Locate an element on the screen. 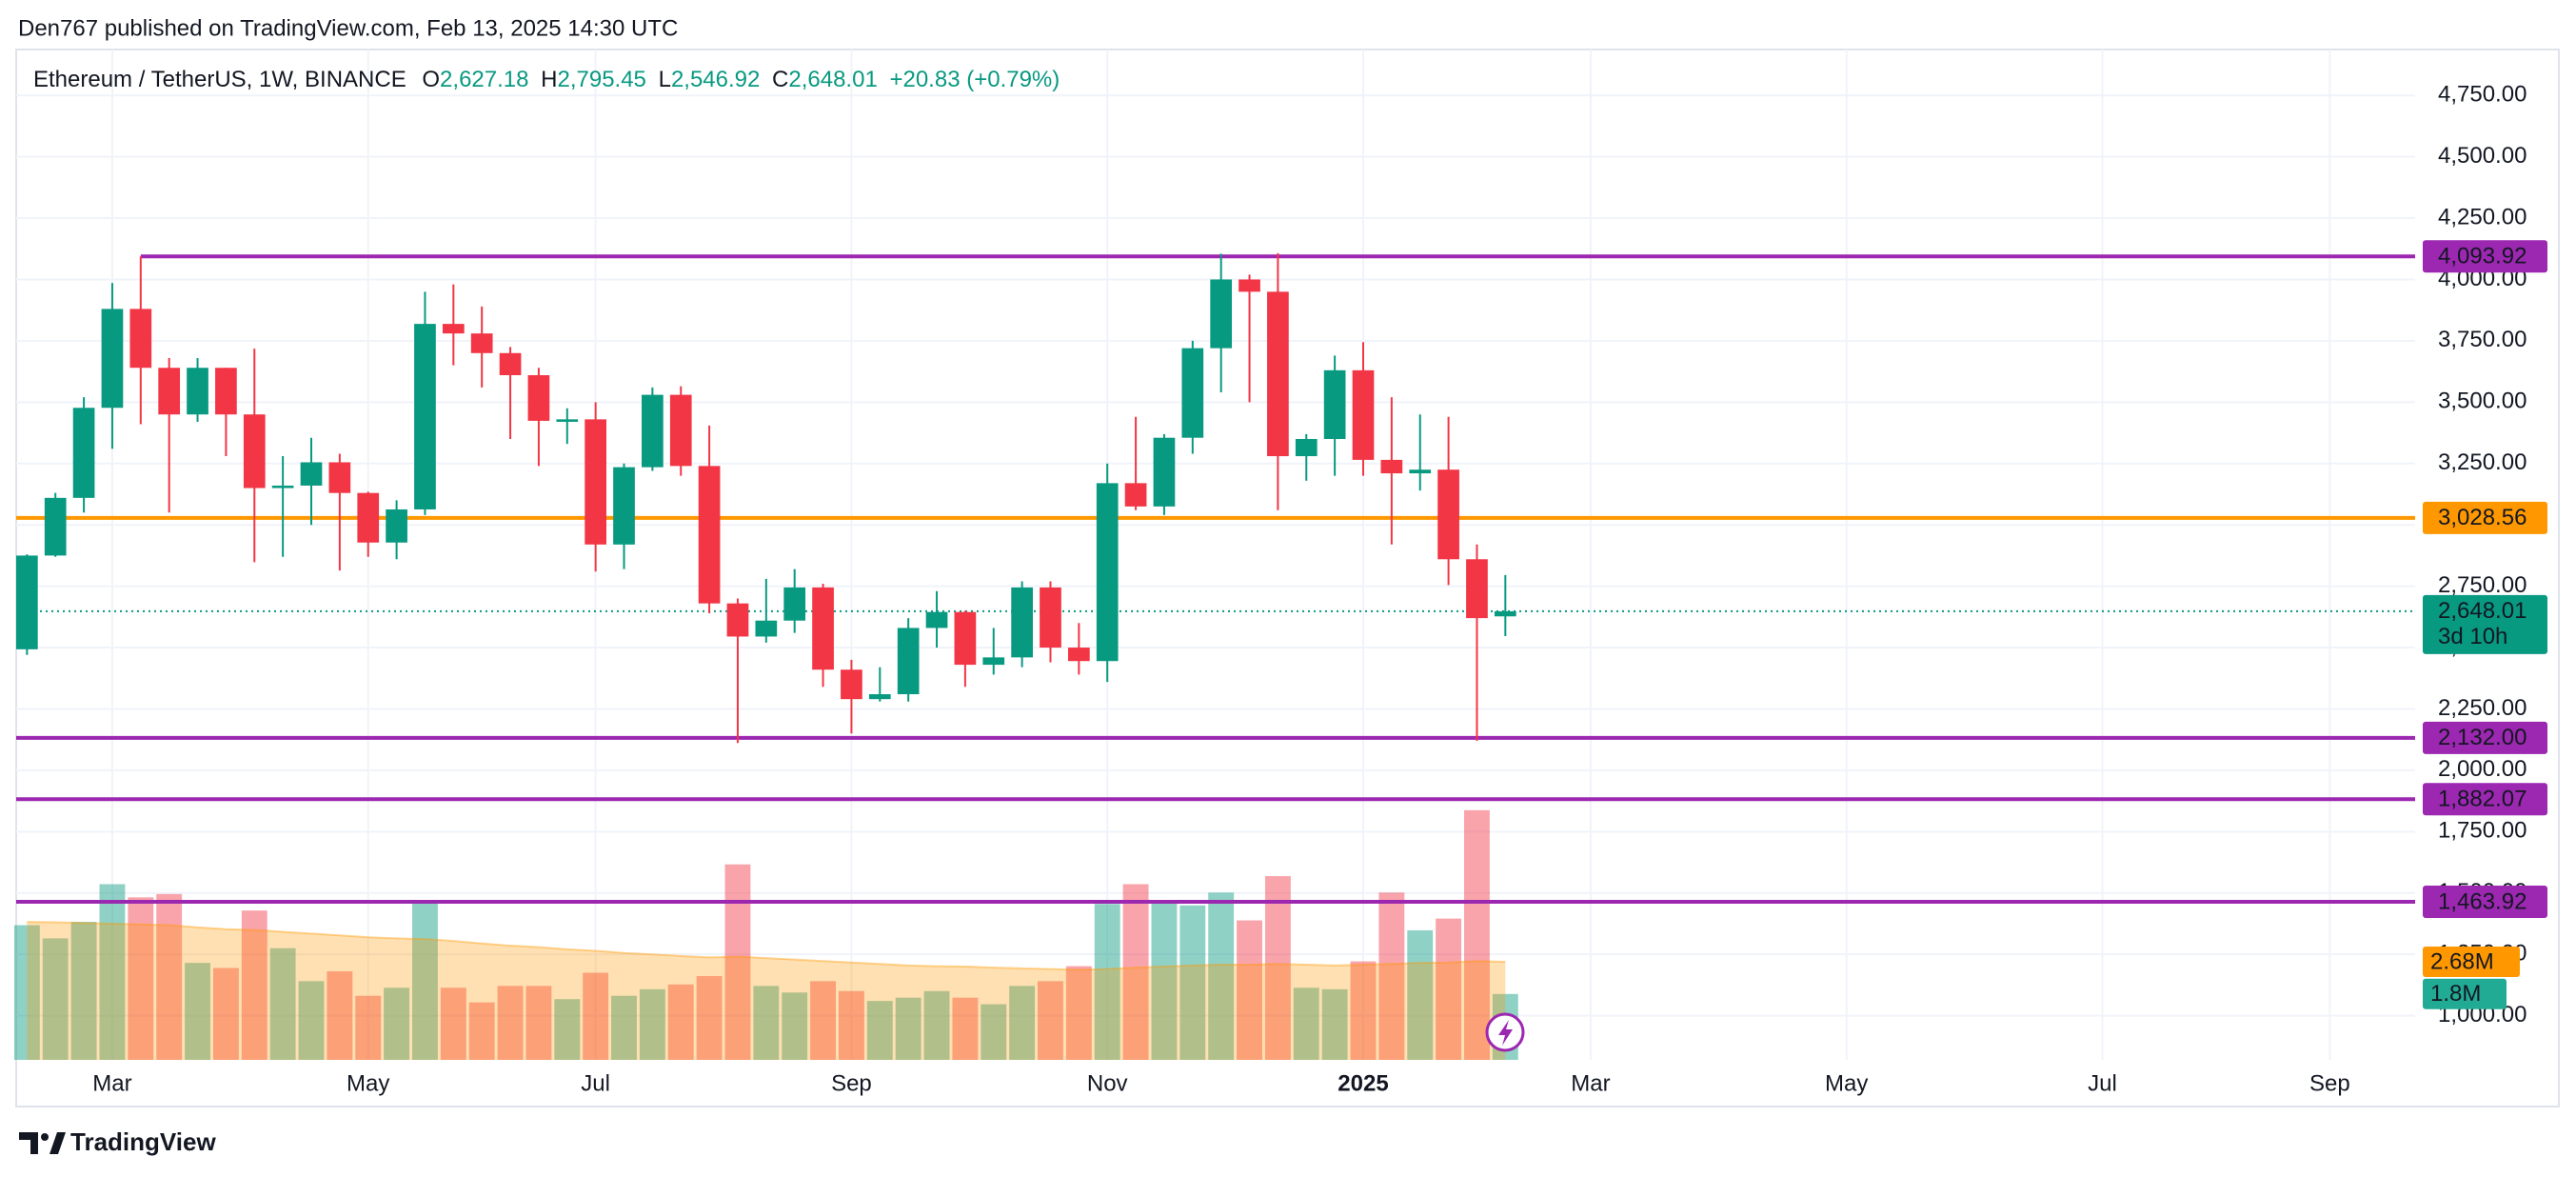  ohlc-key: H is located at coordinates (549, 79).